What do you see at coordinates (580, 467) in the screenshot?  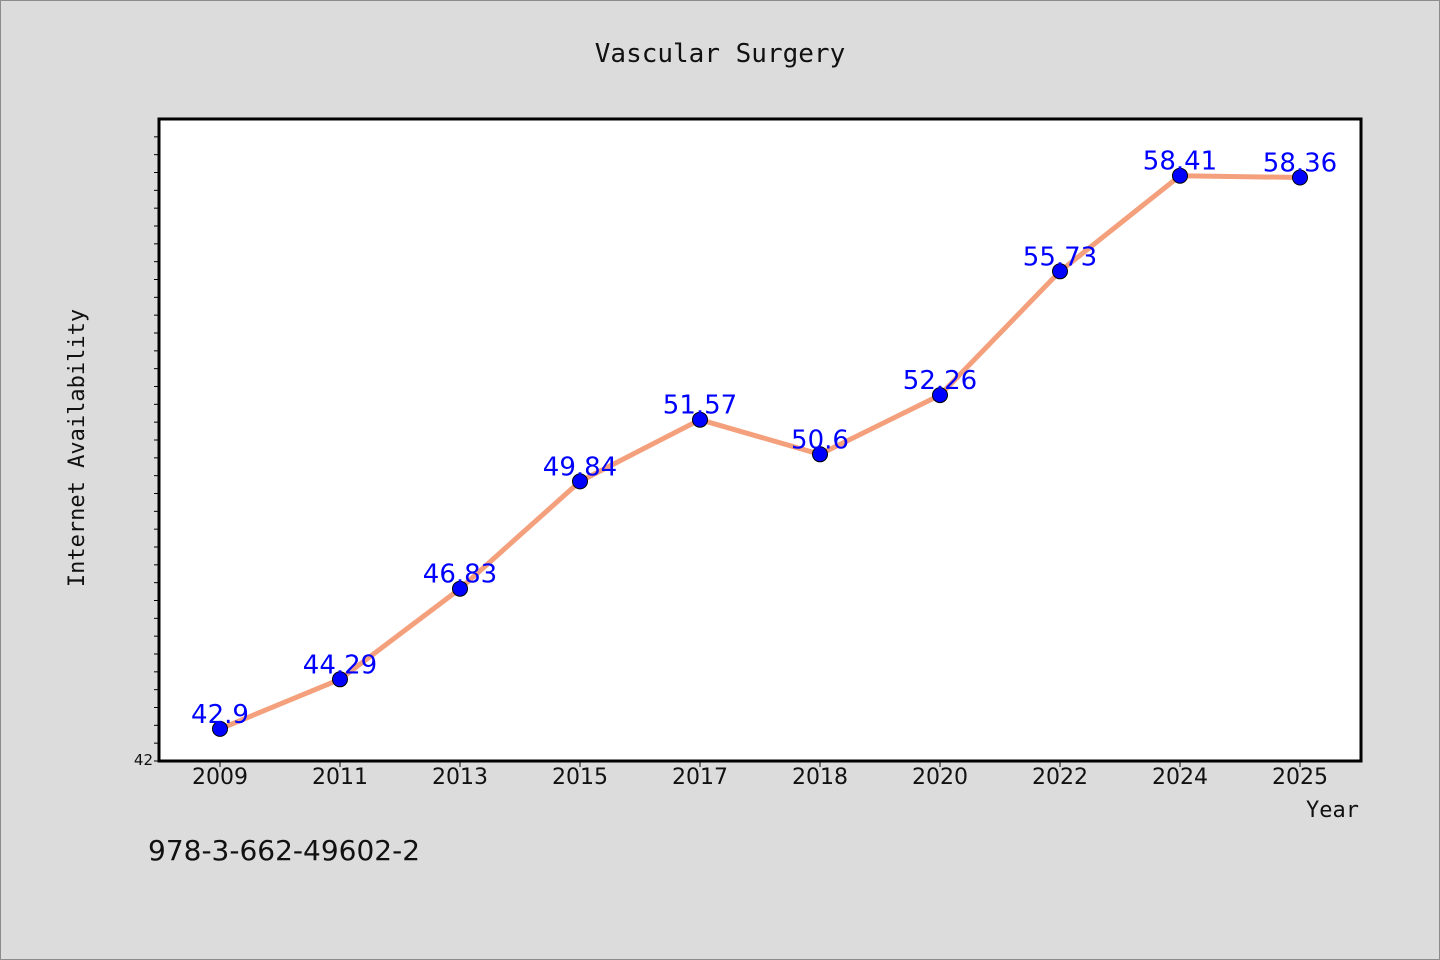 I see `data-label: 49.84` at bounding box center [580, 467].